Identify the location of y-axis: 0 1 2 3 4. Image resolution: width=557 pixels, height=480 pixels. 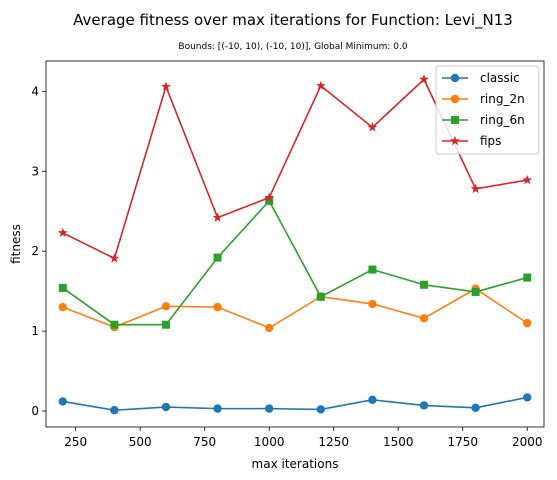
(38, 251).